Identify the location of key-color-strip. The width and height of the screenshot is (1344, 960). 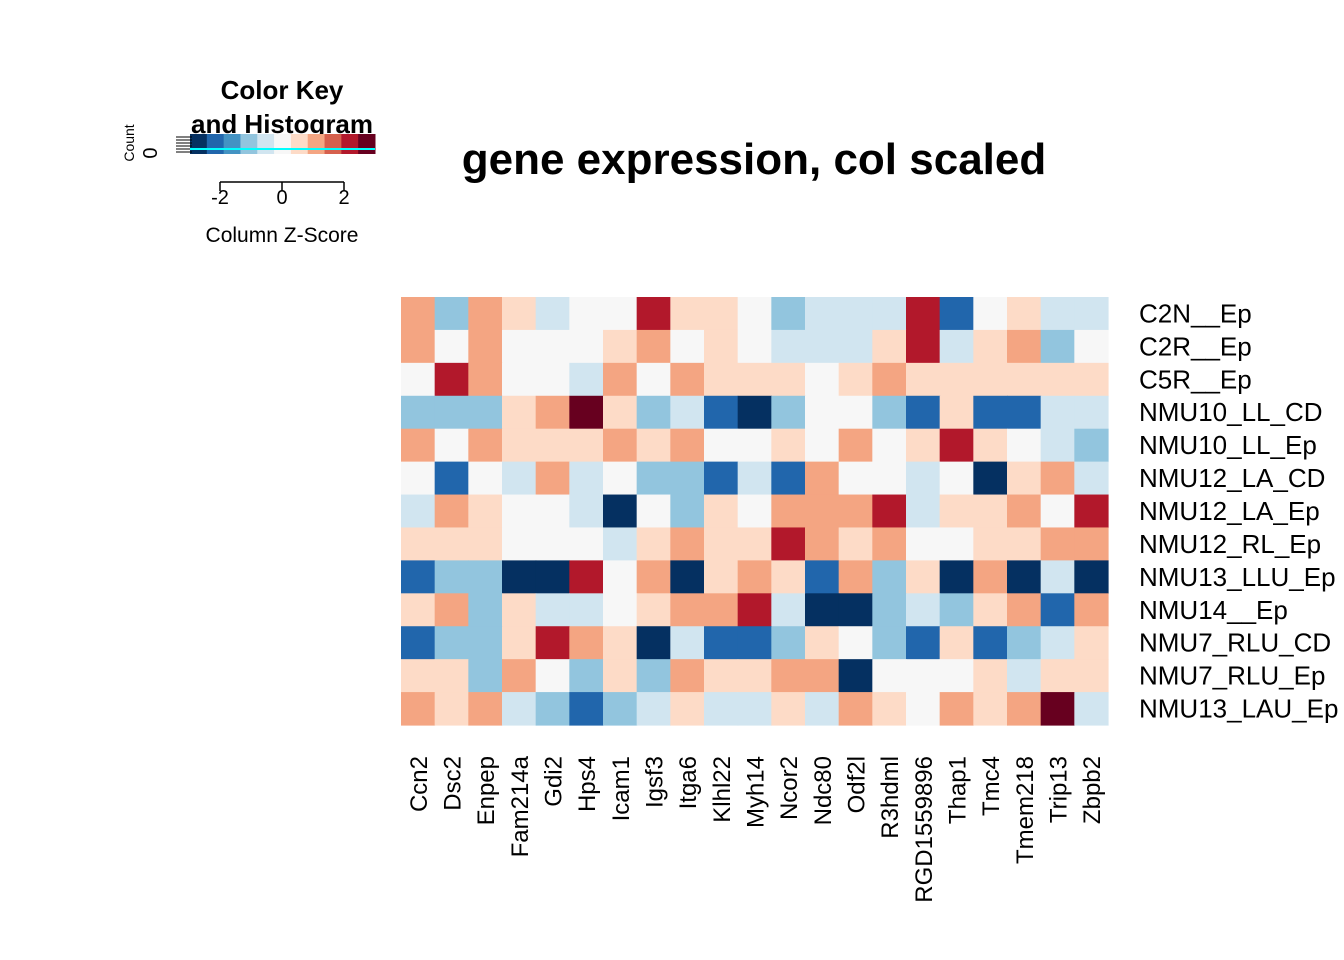
(276, 144).